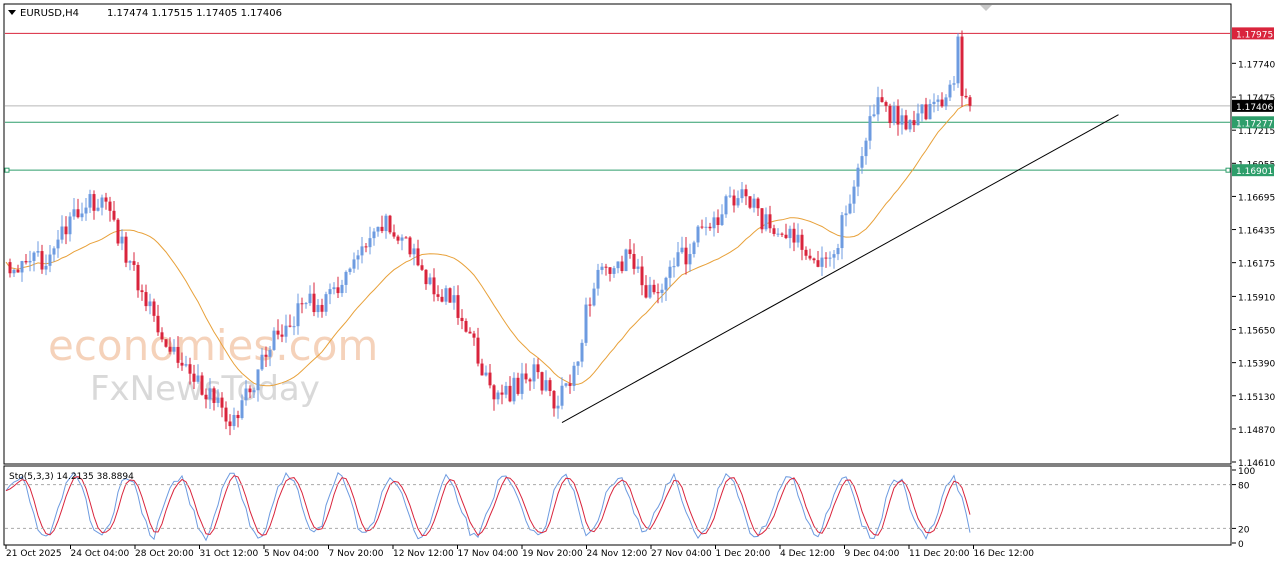 This screenshot has height=571, width=1280. Describe the element at coordinates (552, 554) in the screenshot. I see `time-tick-label: 19 Nov 20:00` at that location.